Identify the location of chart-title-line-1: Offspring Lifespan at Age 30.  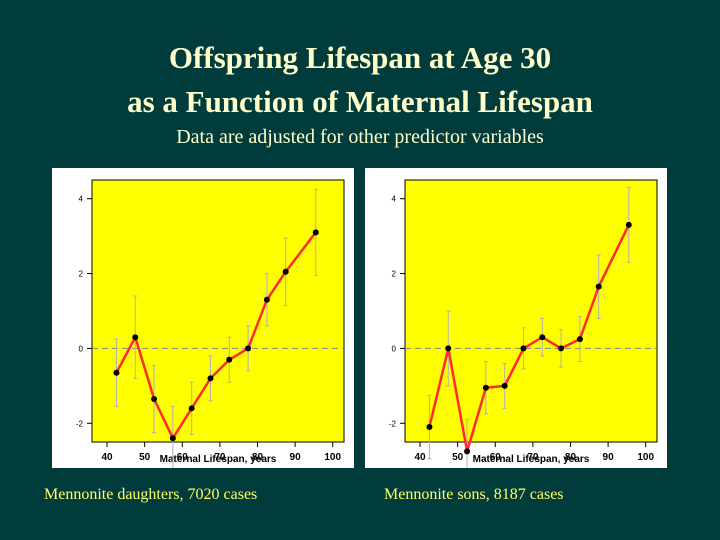
(360, 57).